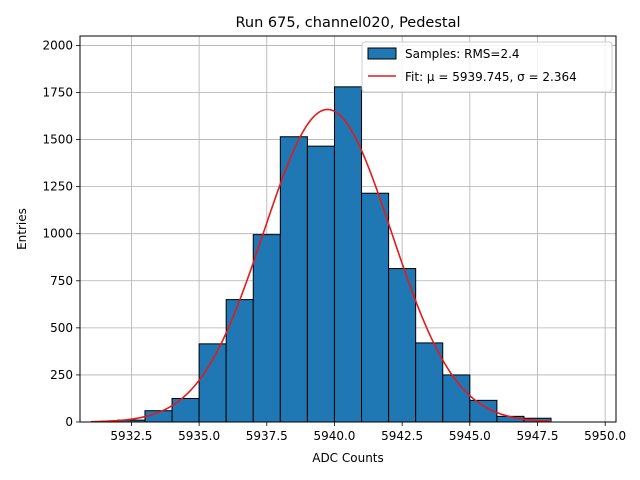 Image resolution: width=640 pixels, height=480 pixels. I want to click on legend-box, so click(487, 67).